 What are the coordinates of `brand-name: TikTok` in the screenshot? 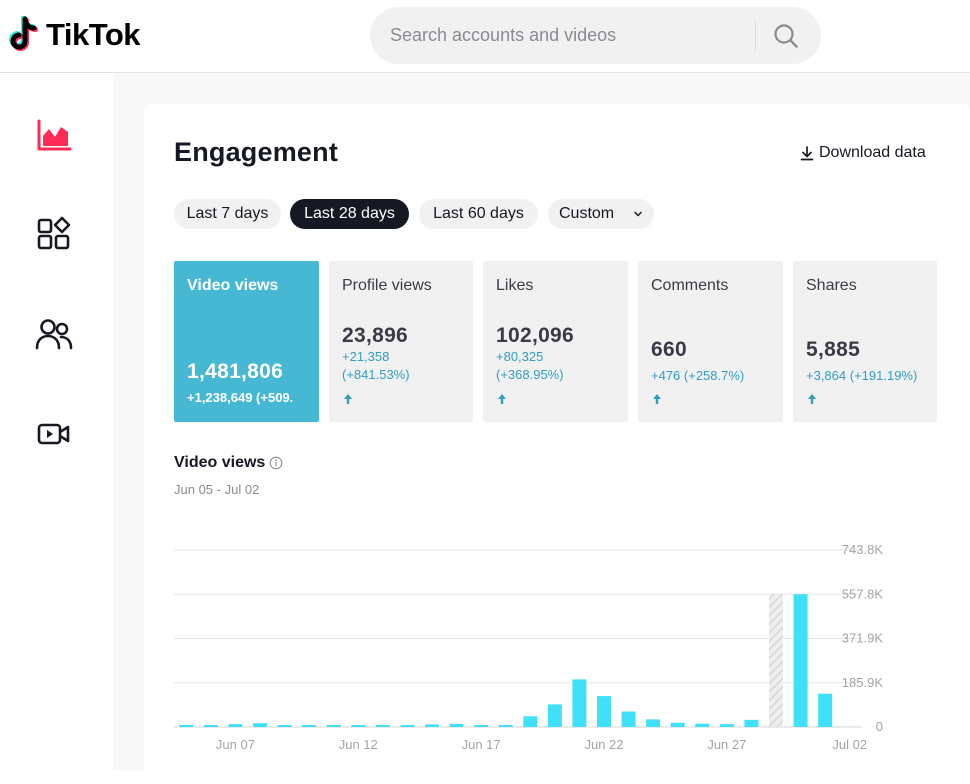 It's located at (93, 34).